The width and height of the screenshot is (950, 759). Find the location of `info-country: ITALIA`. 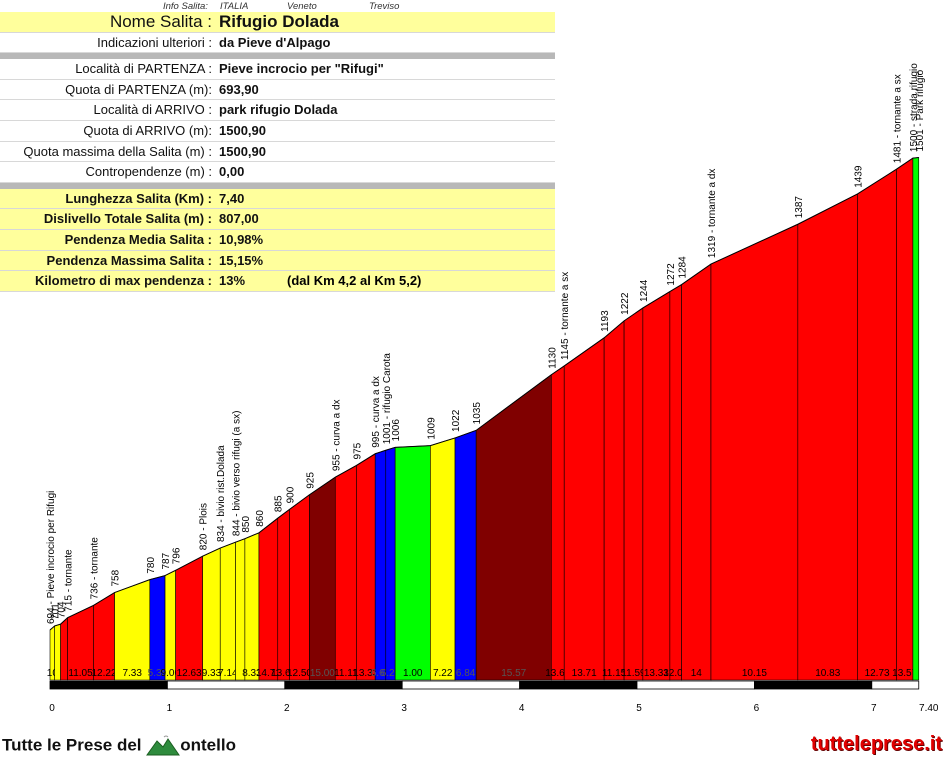

info-country: ITALIA is located at coordinates (234, 6).